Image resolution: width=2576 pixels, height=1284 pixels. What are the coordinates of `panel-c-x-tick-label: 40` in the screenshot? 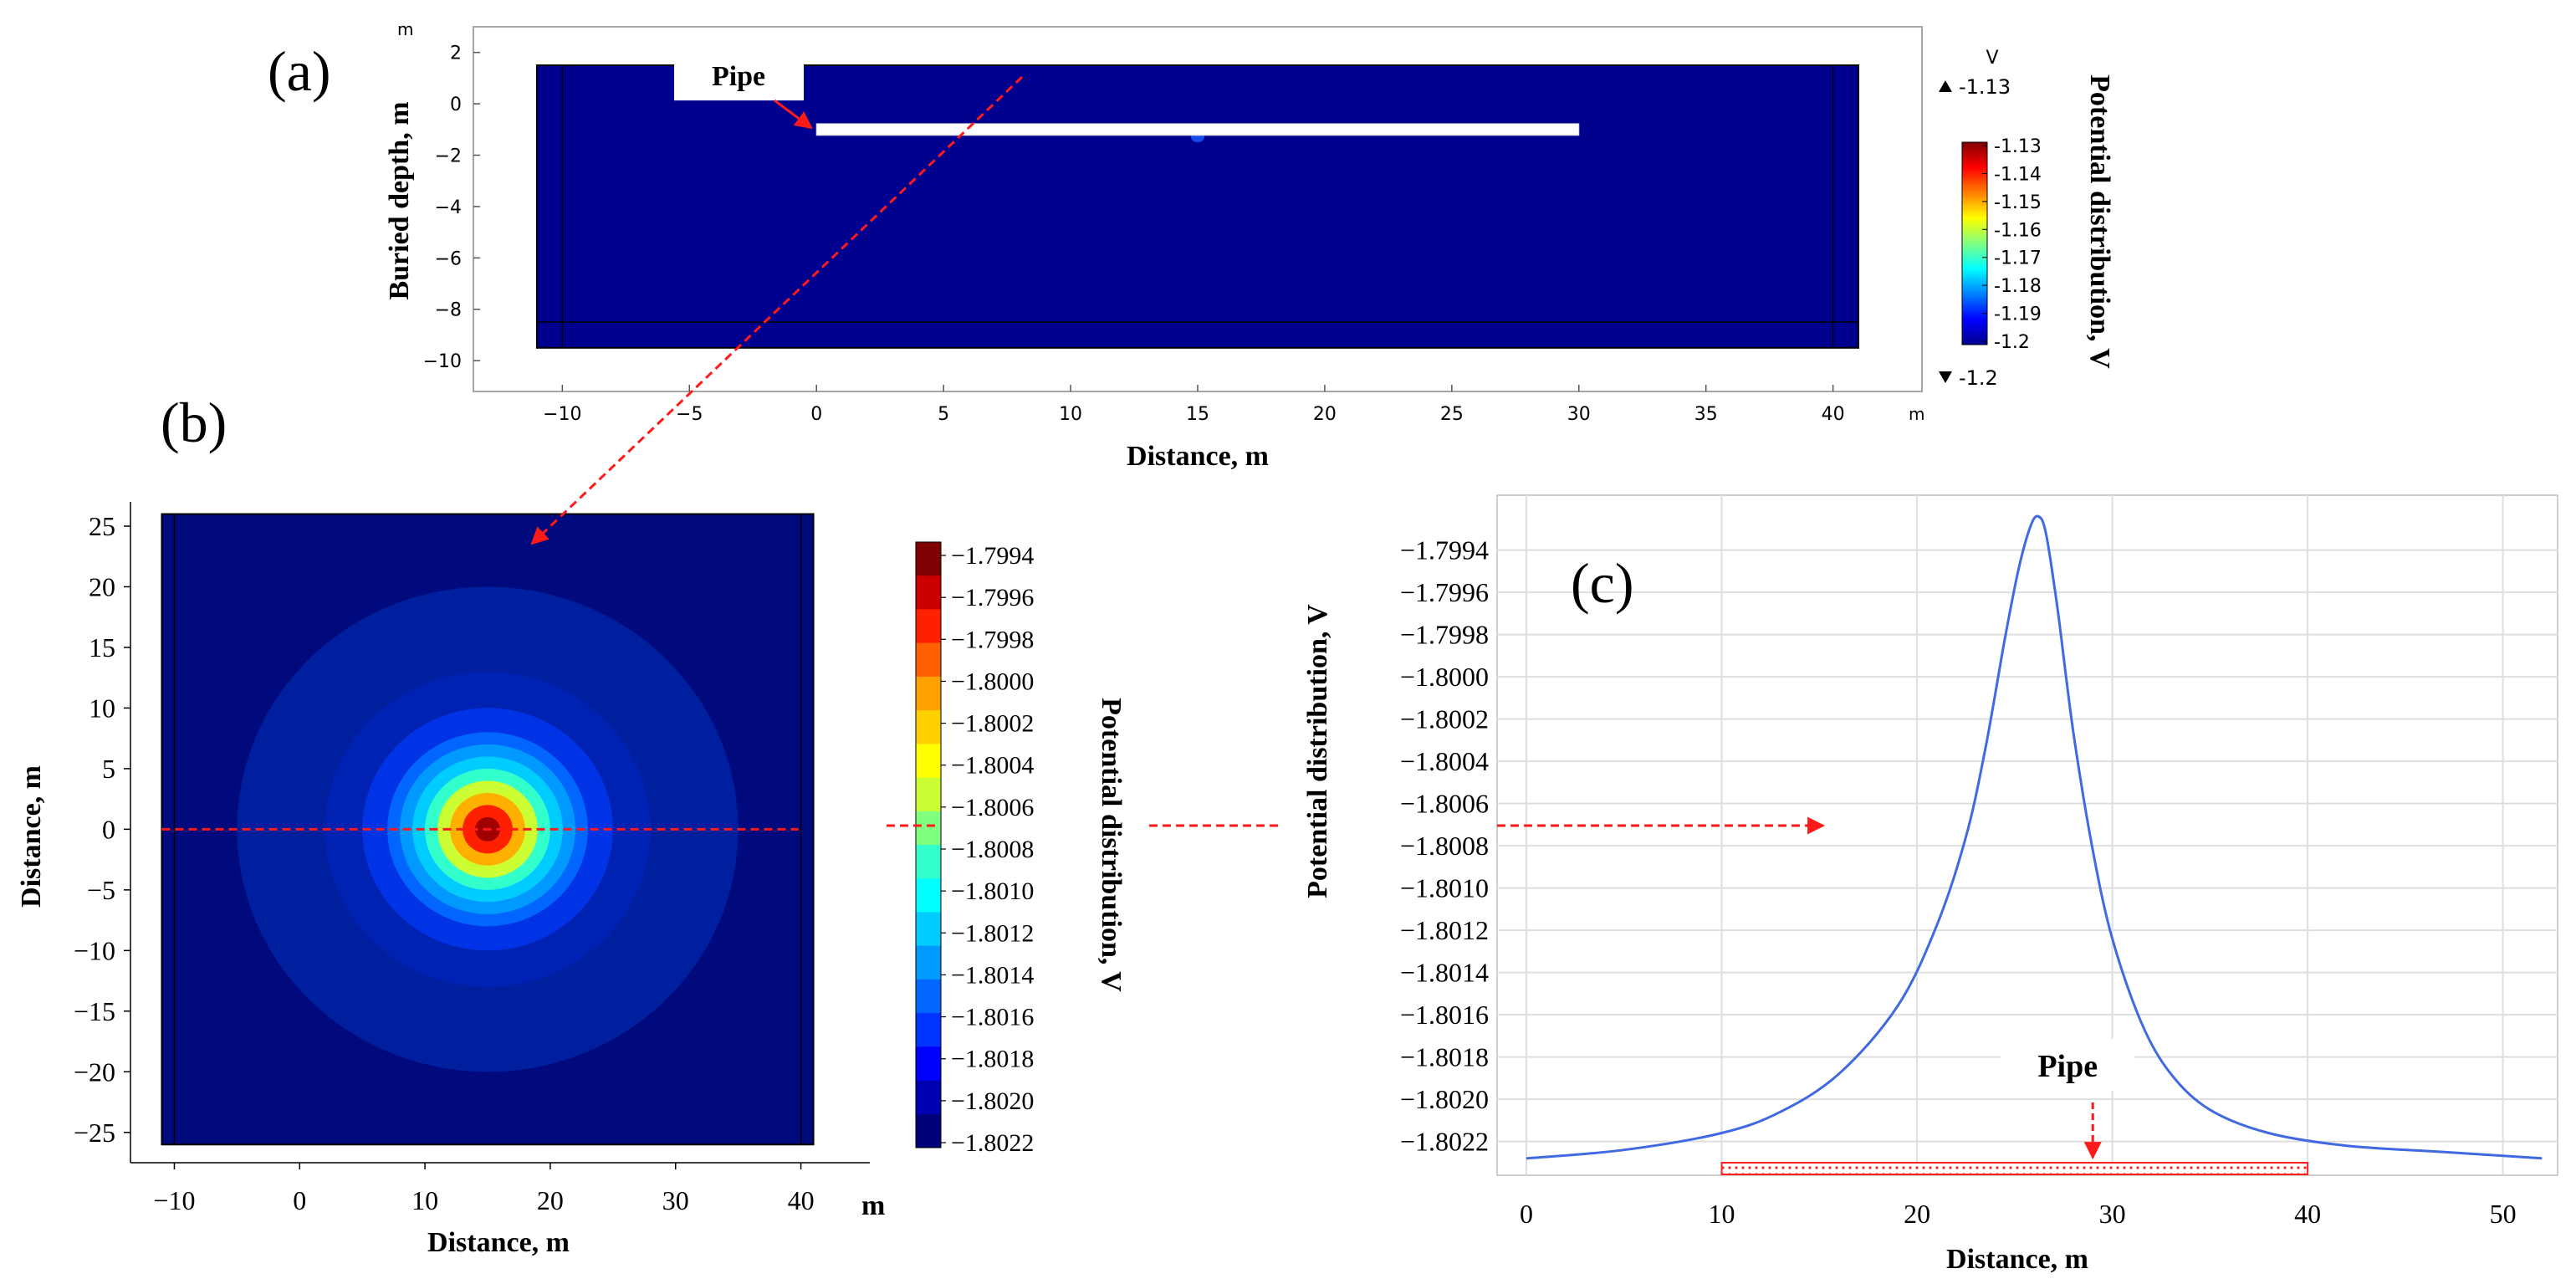 It's located at (2307, 1214).